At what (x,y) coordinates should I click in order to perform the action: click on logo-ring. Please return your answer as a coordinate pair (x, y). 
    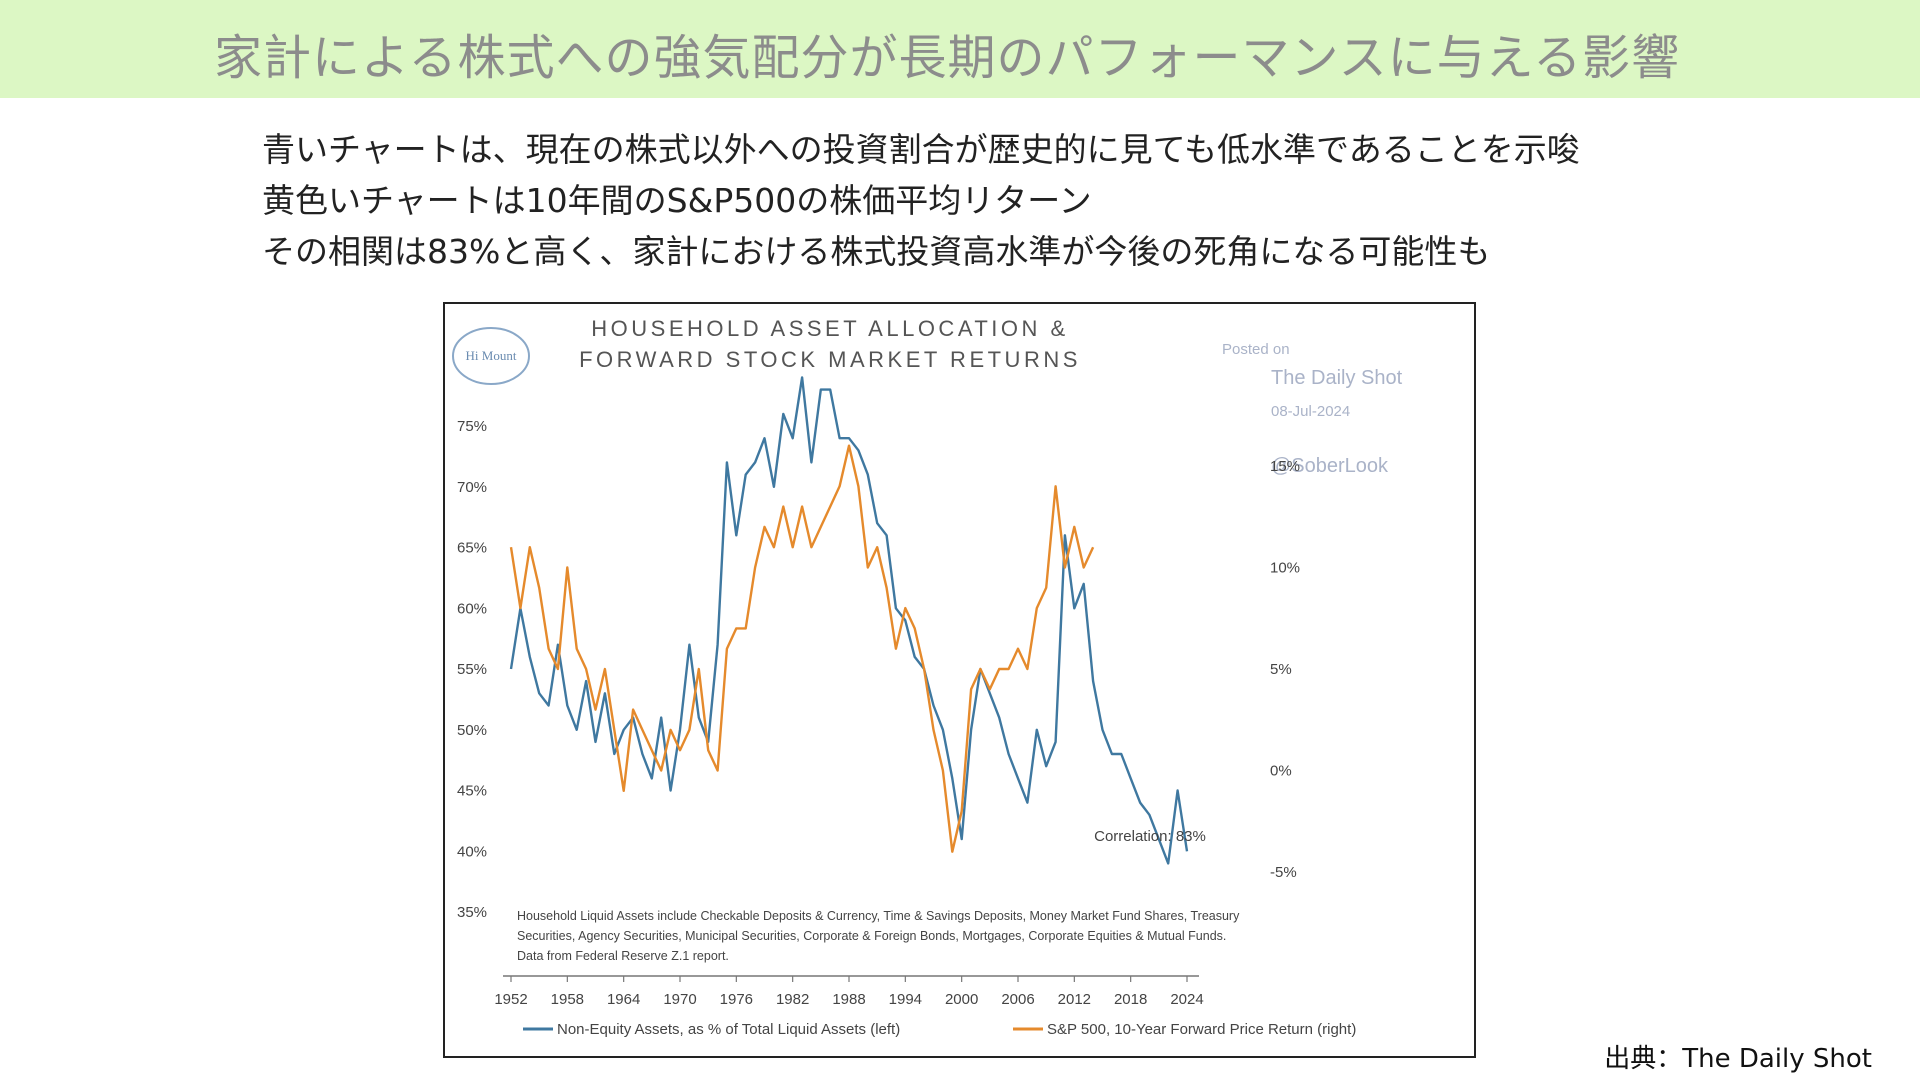
    Looking at the image, I should click on (491, 356).